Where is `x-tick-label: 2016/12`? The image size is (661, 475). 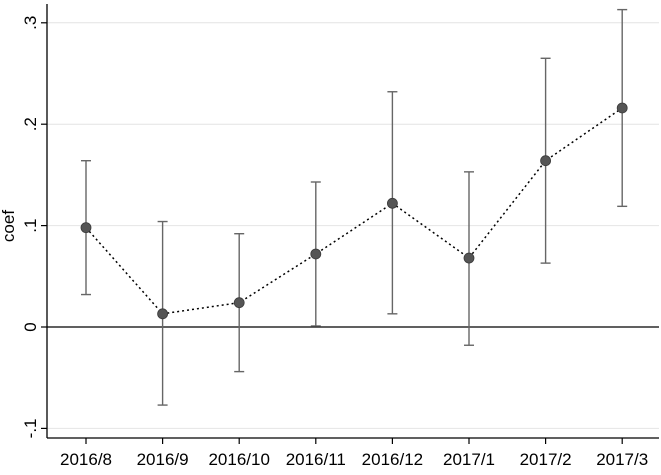 x-tick-label: 2016/12 is located at coordinates (392, 459).